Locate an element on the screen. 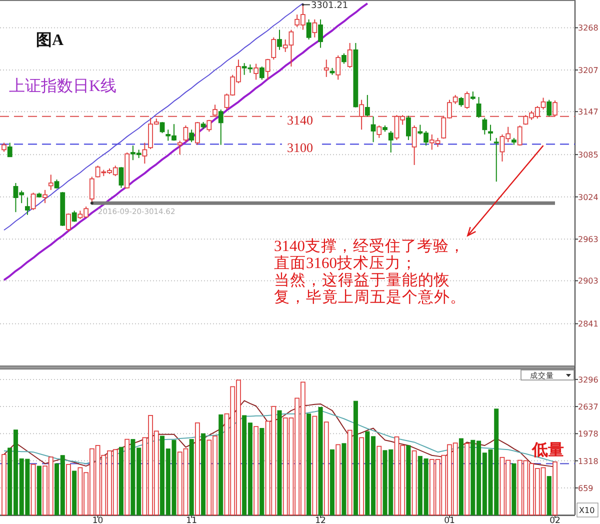 This screenshot has width=600, height=524. y-axis-title: X10 is located at coordinates (587, 510).